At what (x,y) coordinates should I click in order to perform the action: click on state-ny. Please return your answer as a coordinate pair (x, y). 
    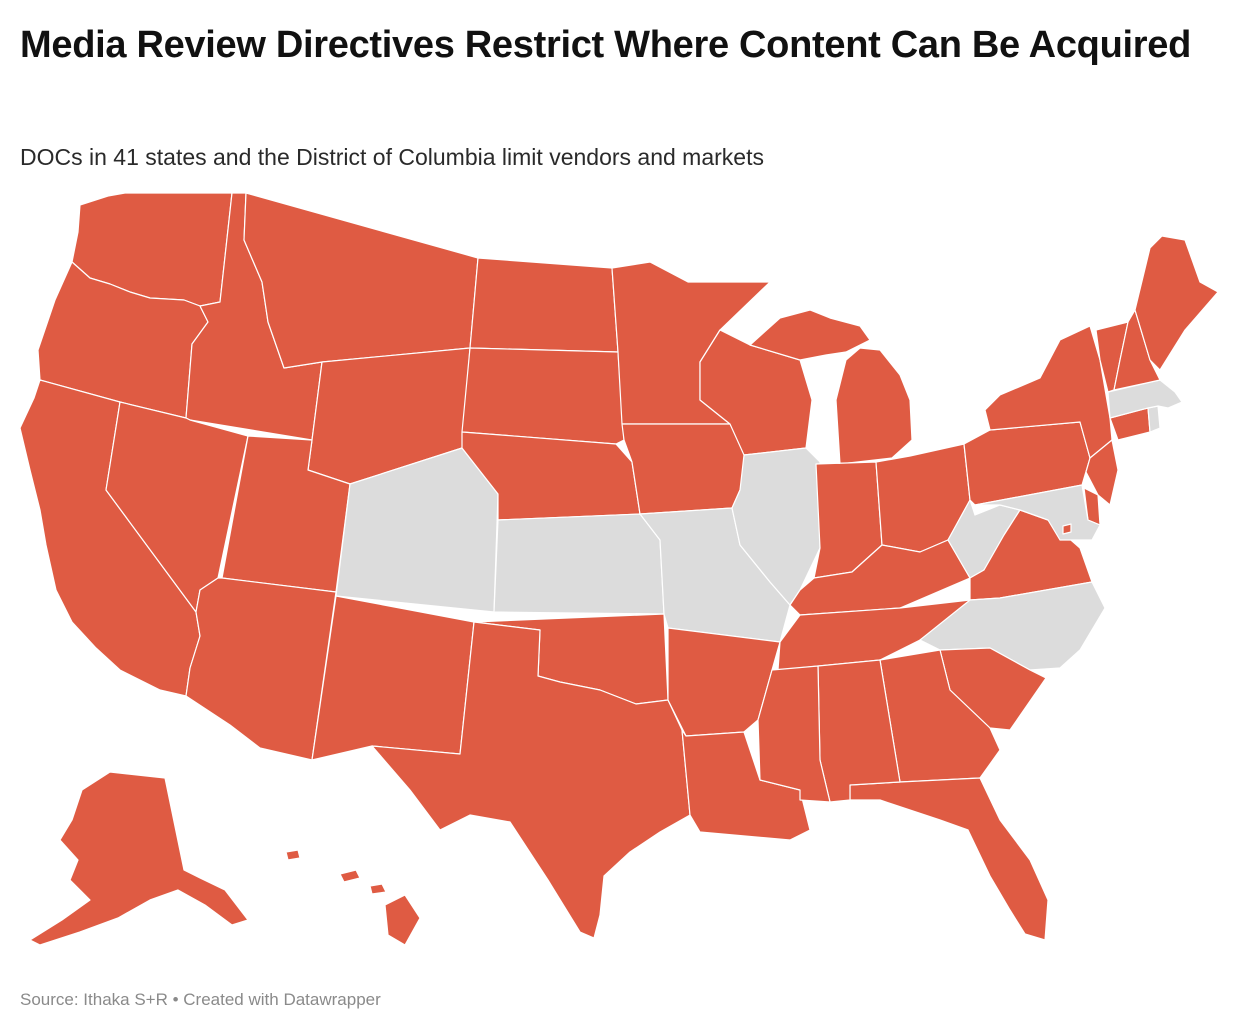
    Looking at the image, I should click on (1048, 392).